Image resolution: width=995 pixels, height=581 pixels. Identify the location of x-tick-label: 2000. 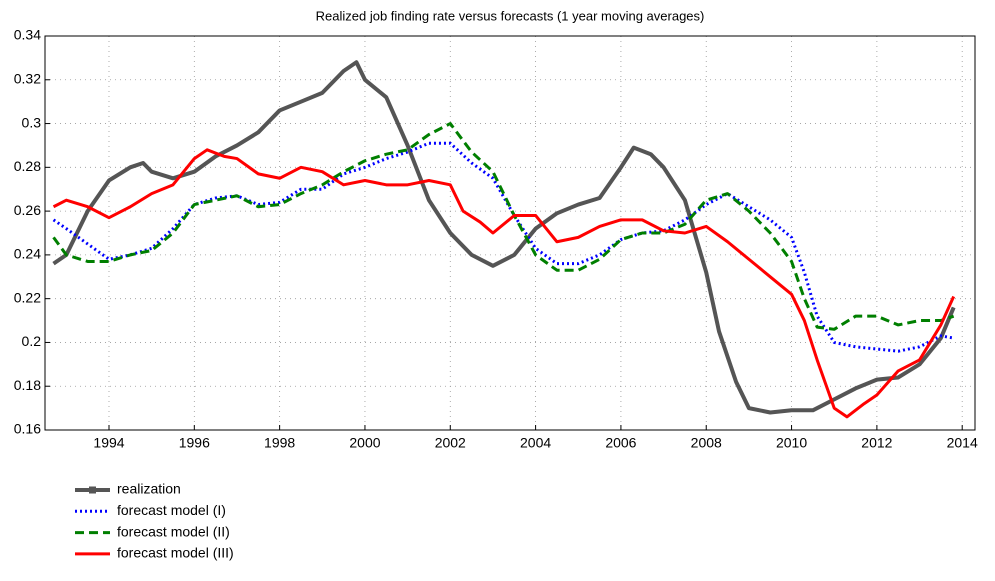
(364, 443).